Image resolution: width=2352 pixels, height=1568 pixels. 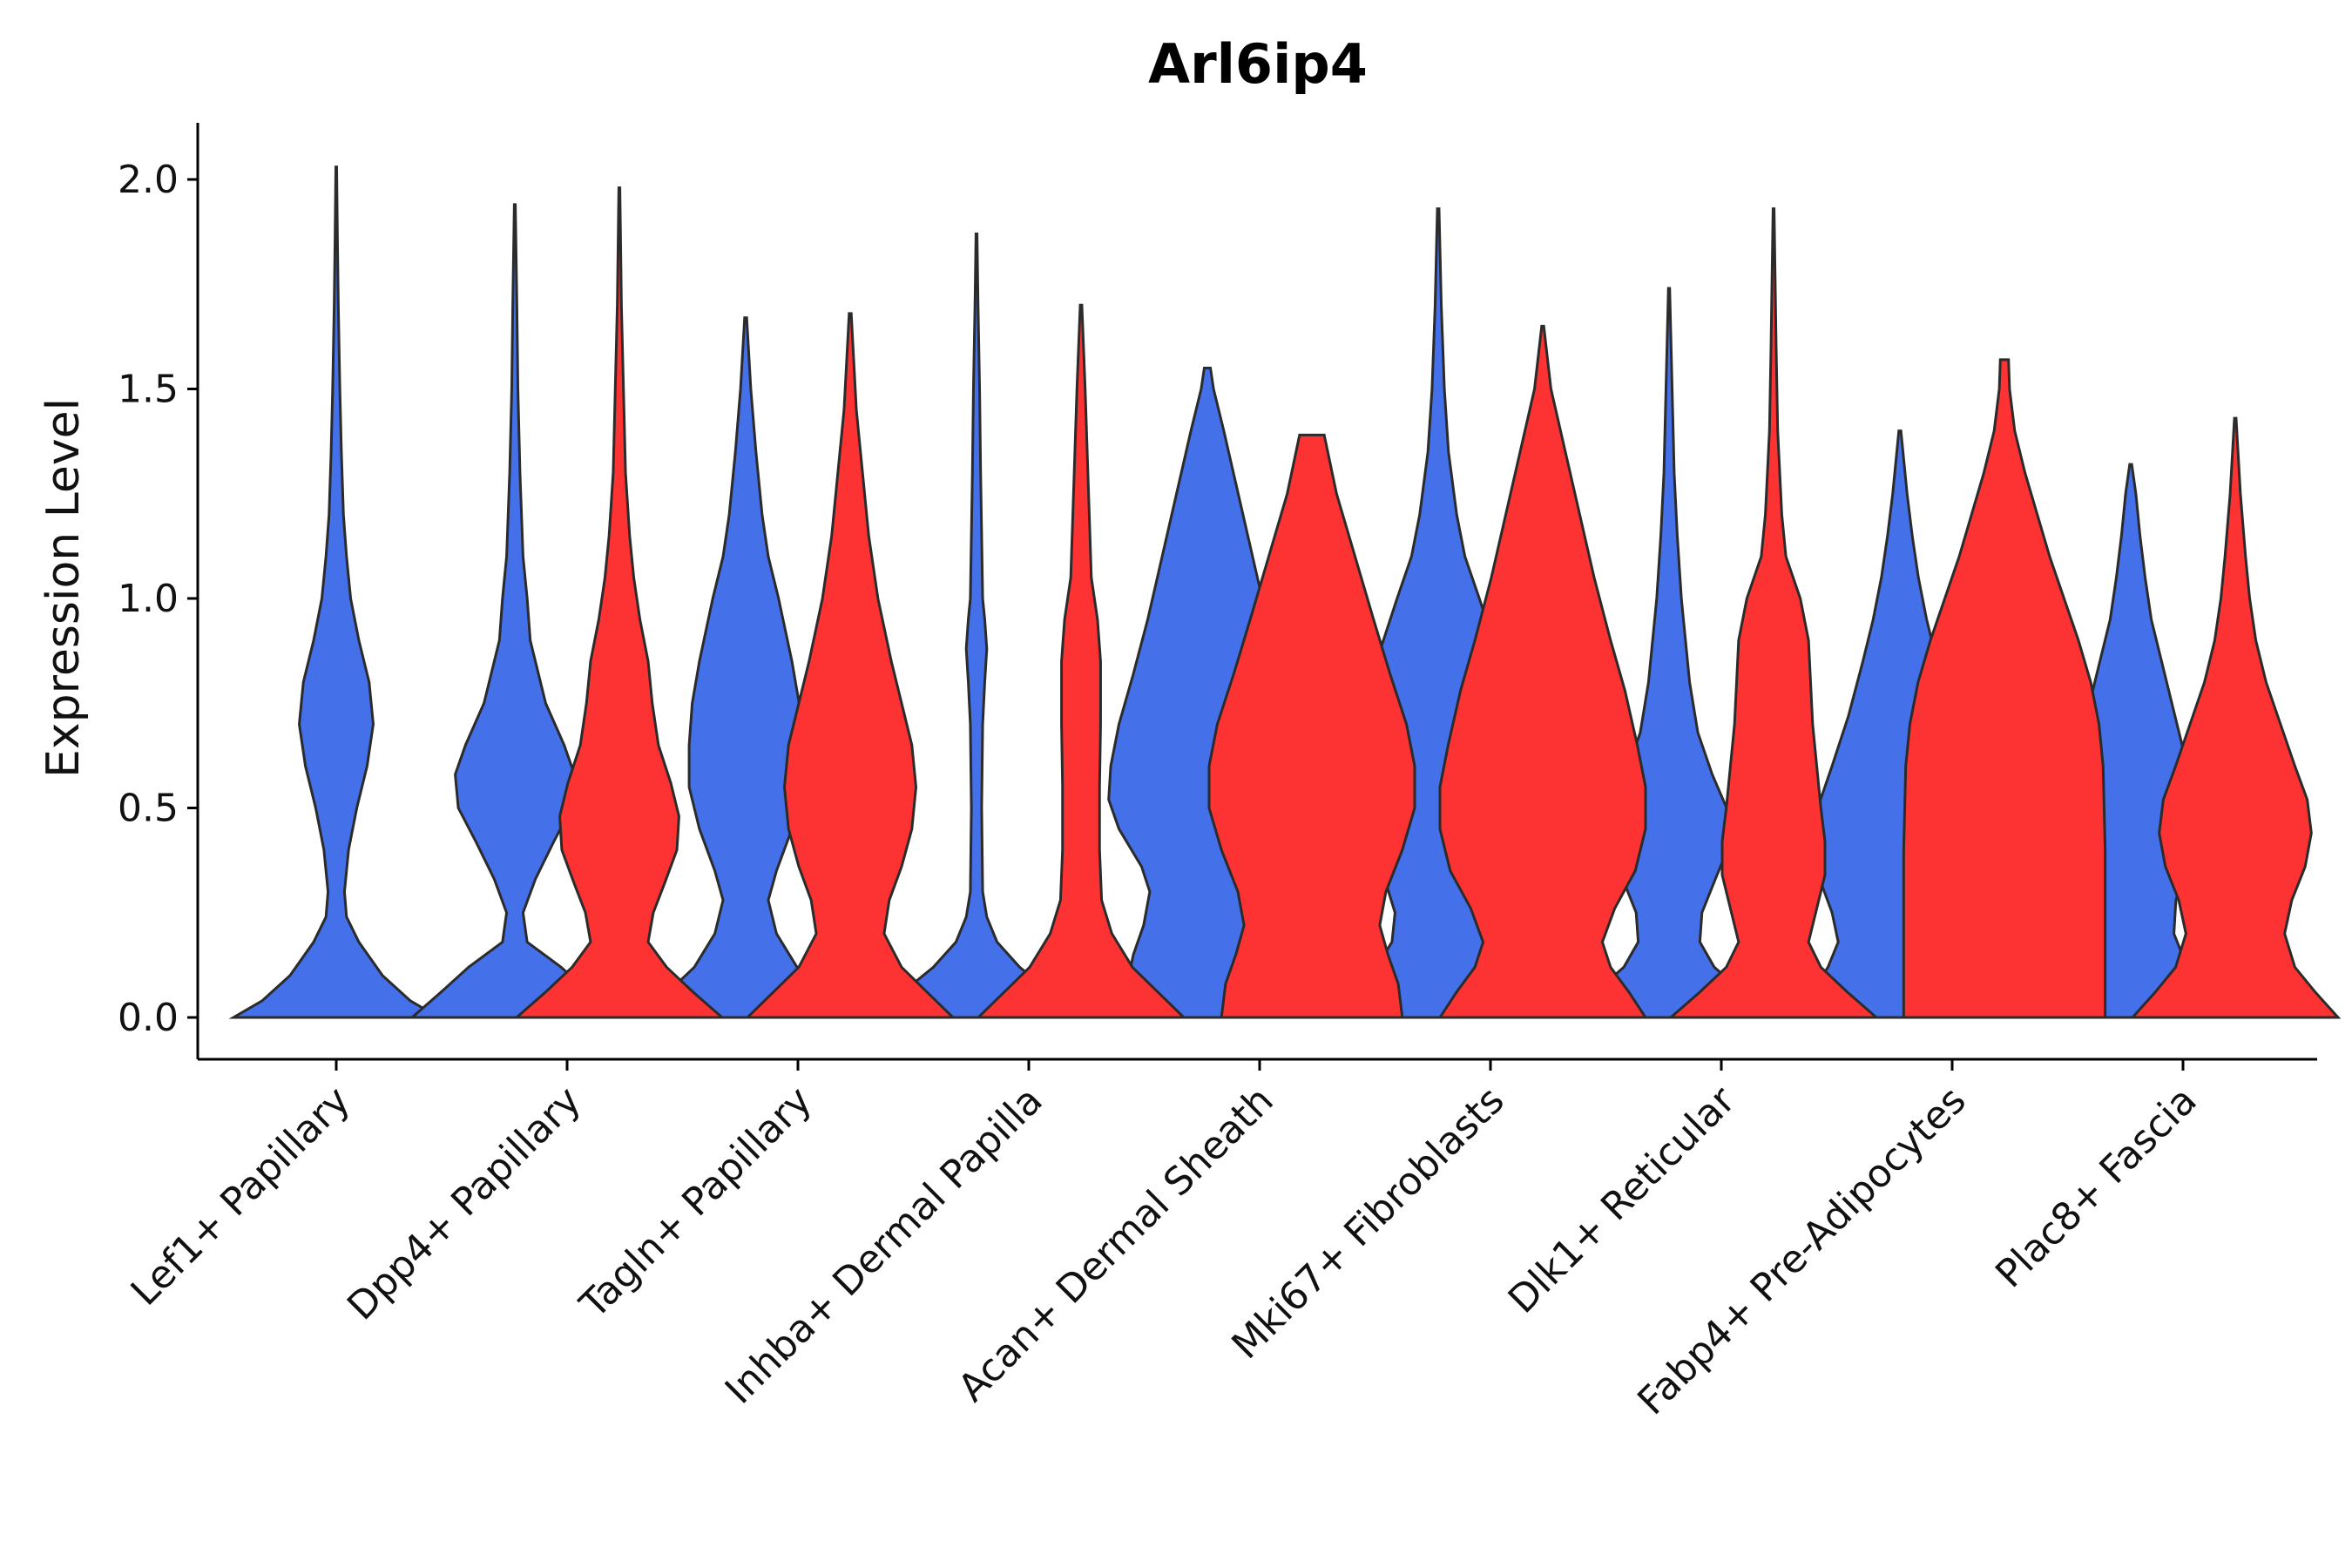 I want to click on y-axis-label: Expression Level, so click(x=64, y=588).